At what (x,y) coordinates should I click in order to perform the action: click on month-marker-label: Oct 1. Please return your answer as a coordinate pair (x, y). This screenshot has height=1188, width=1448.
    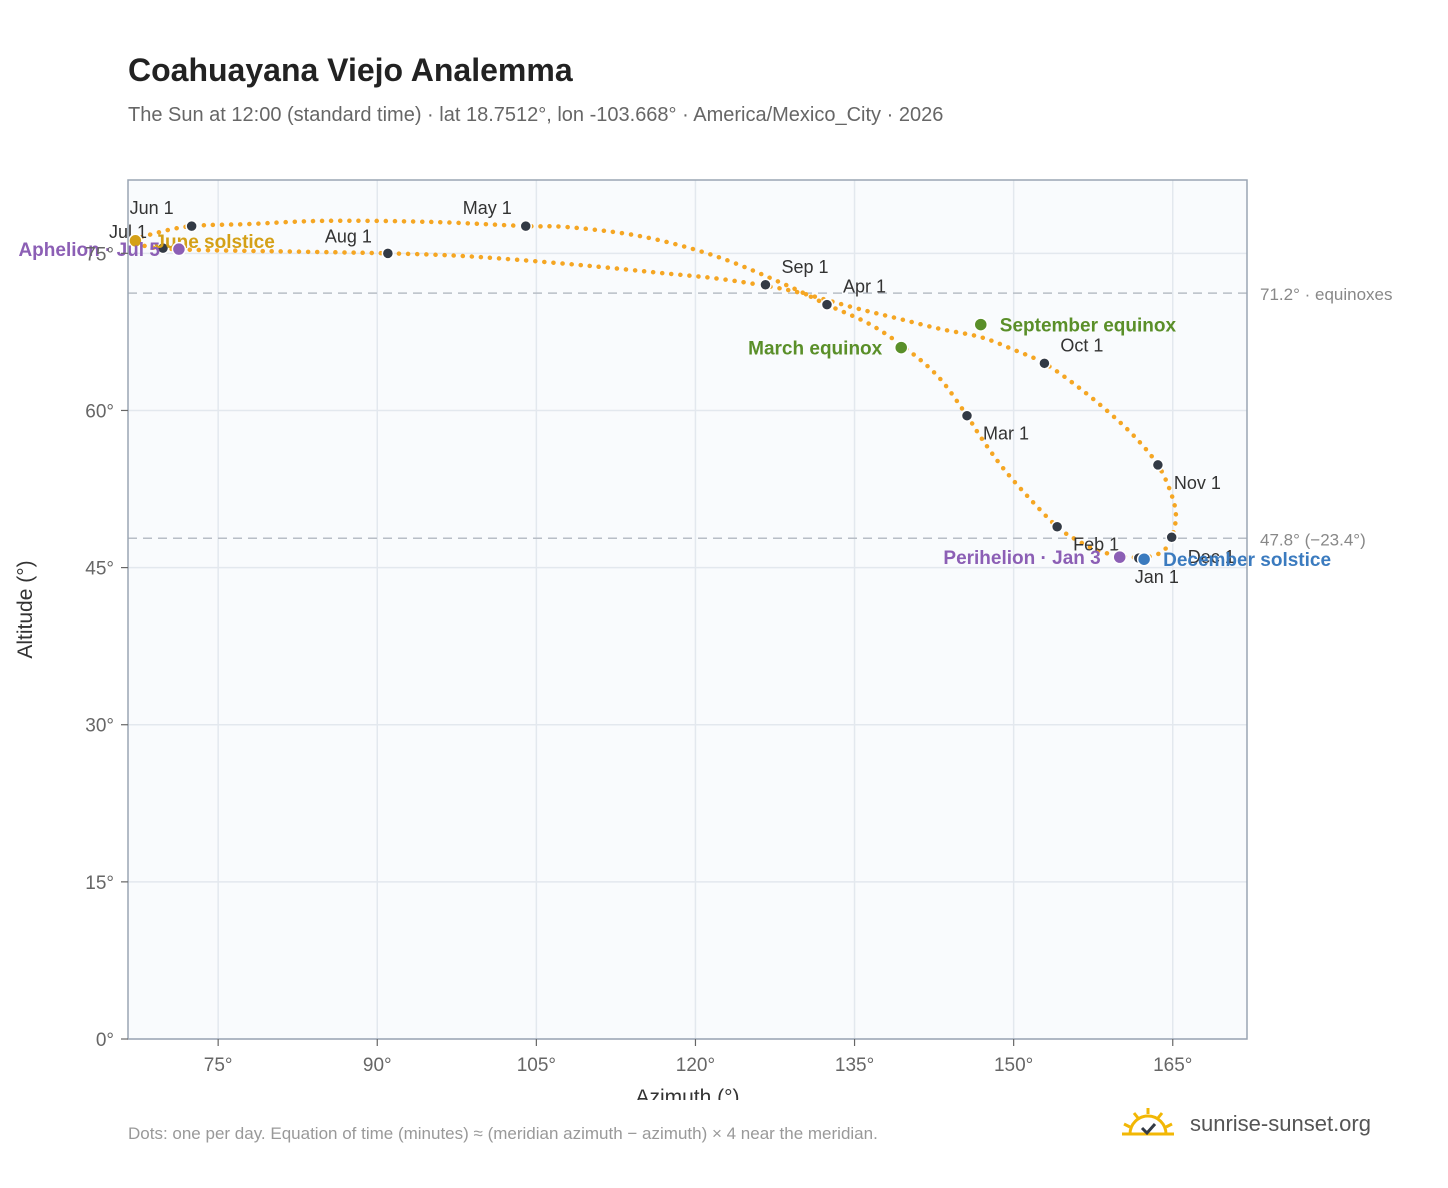
    Looking at the image, I should click on (1081, 345).